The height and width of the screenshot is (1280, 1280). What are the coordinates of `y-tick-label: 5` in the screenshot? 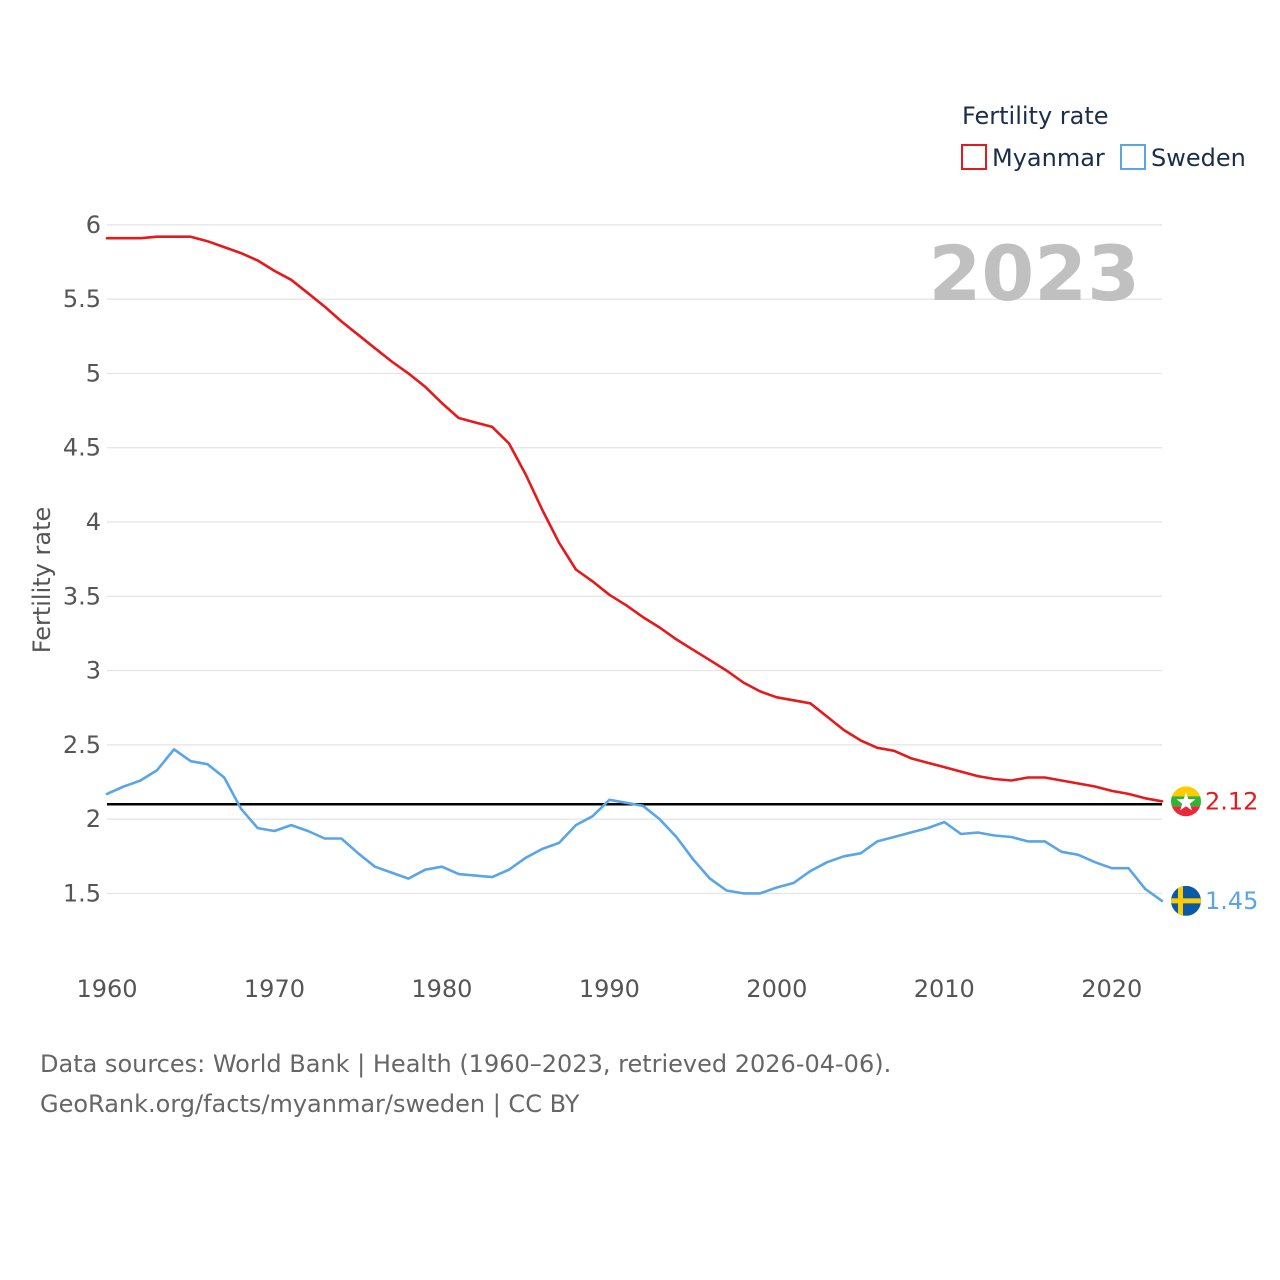 It's located at (93, 373).